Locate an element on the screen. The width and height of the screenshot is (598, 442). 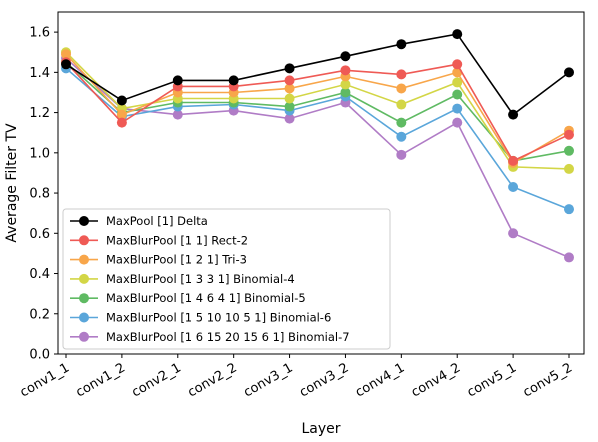
legend-item: MaxBlurPool [1 4 6 4 1] Binomial-5 is located at coordinates (188, 298).